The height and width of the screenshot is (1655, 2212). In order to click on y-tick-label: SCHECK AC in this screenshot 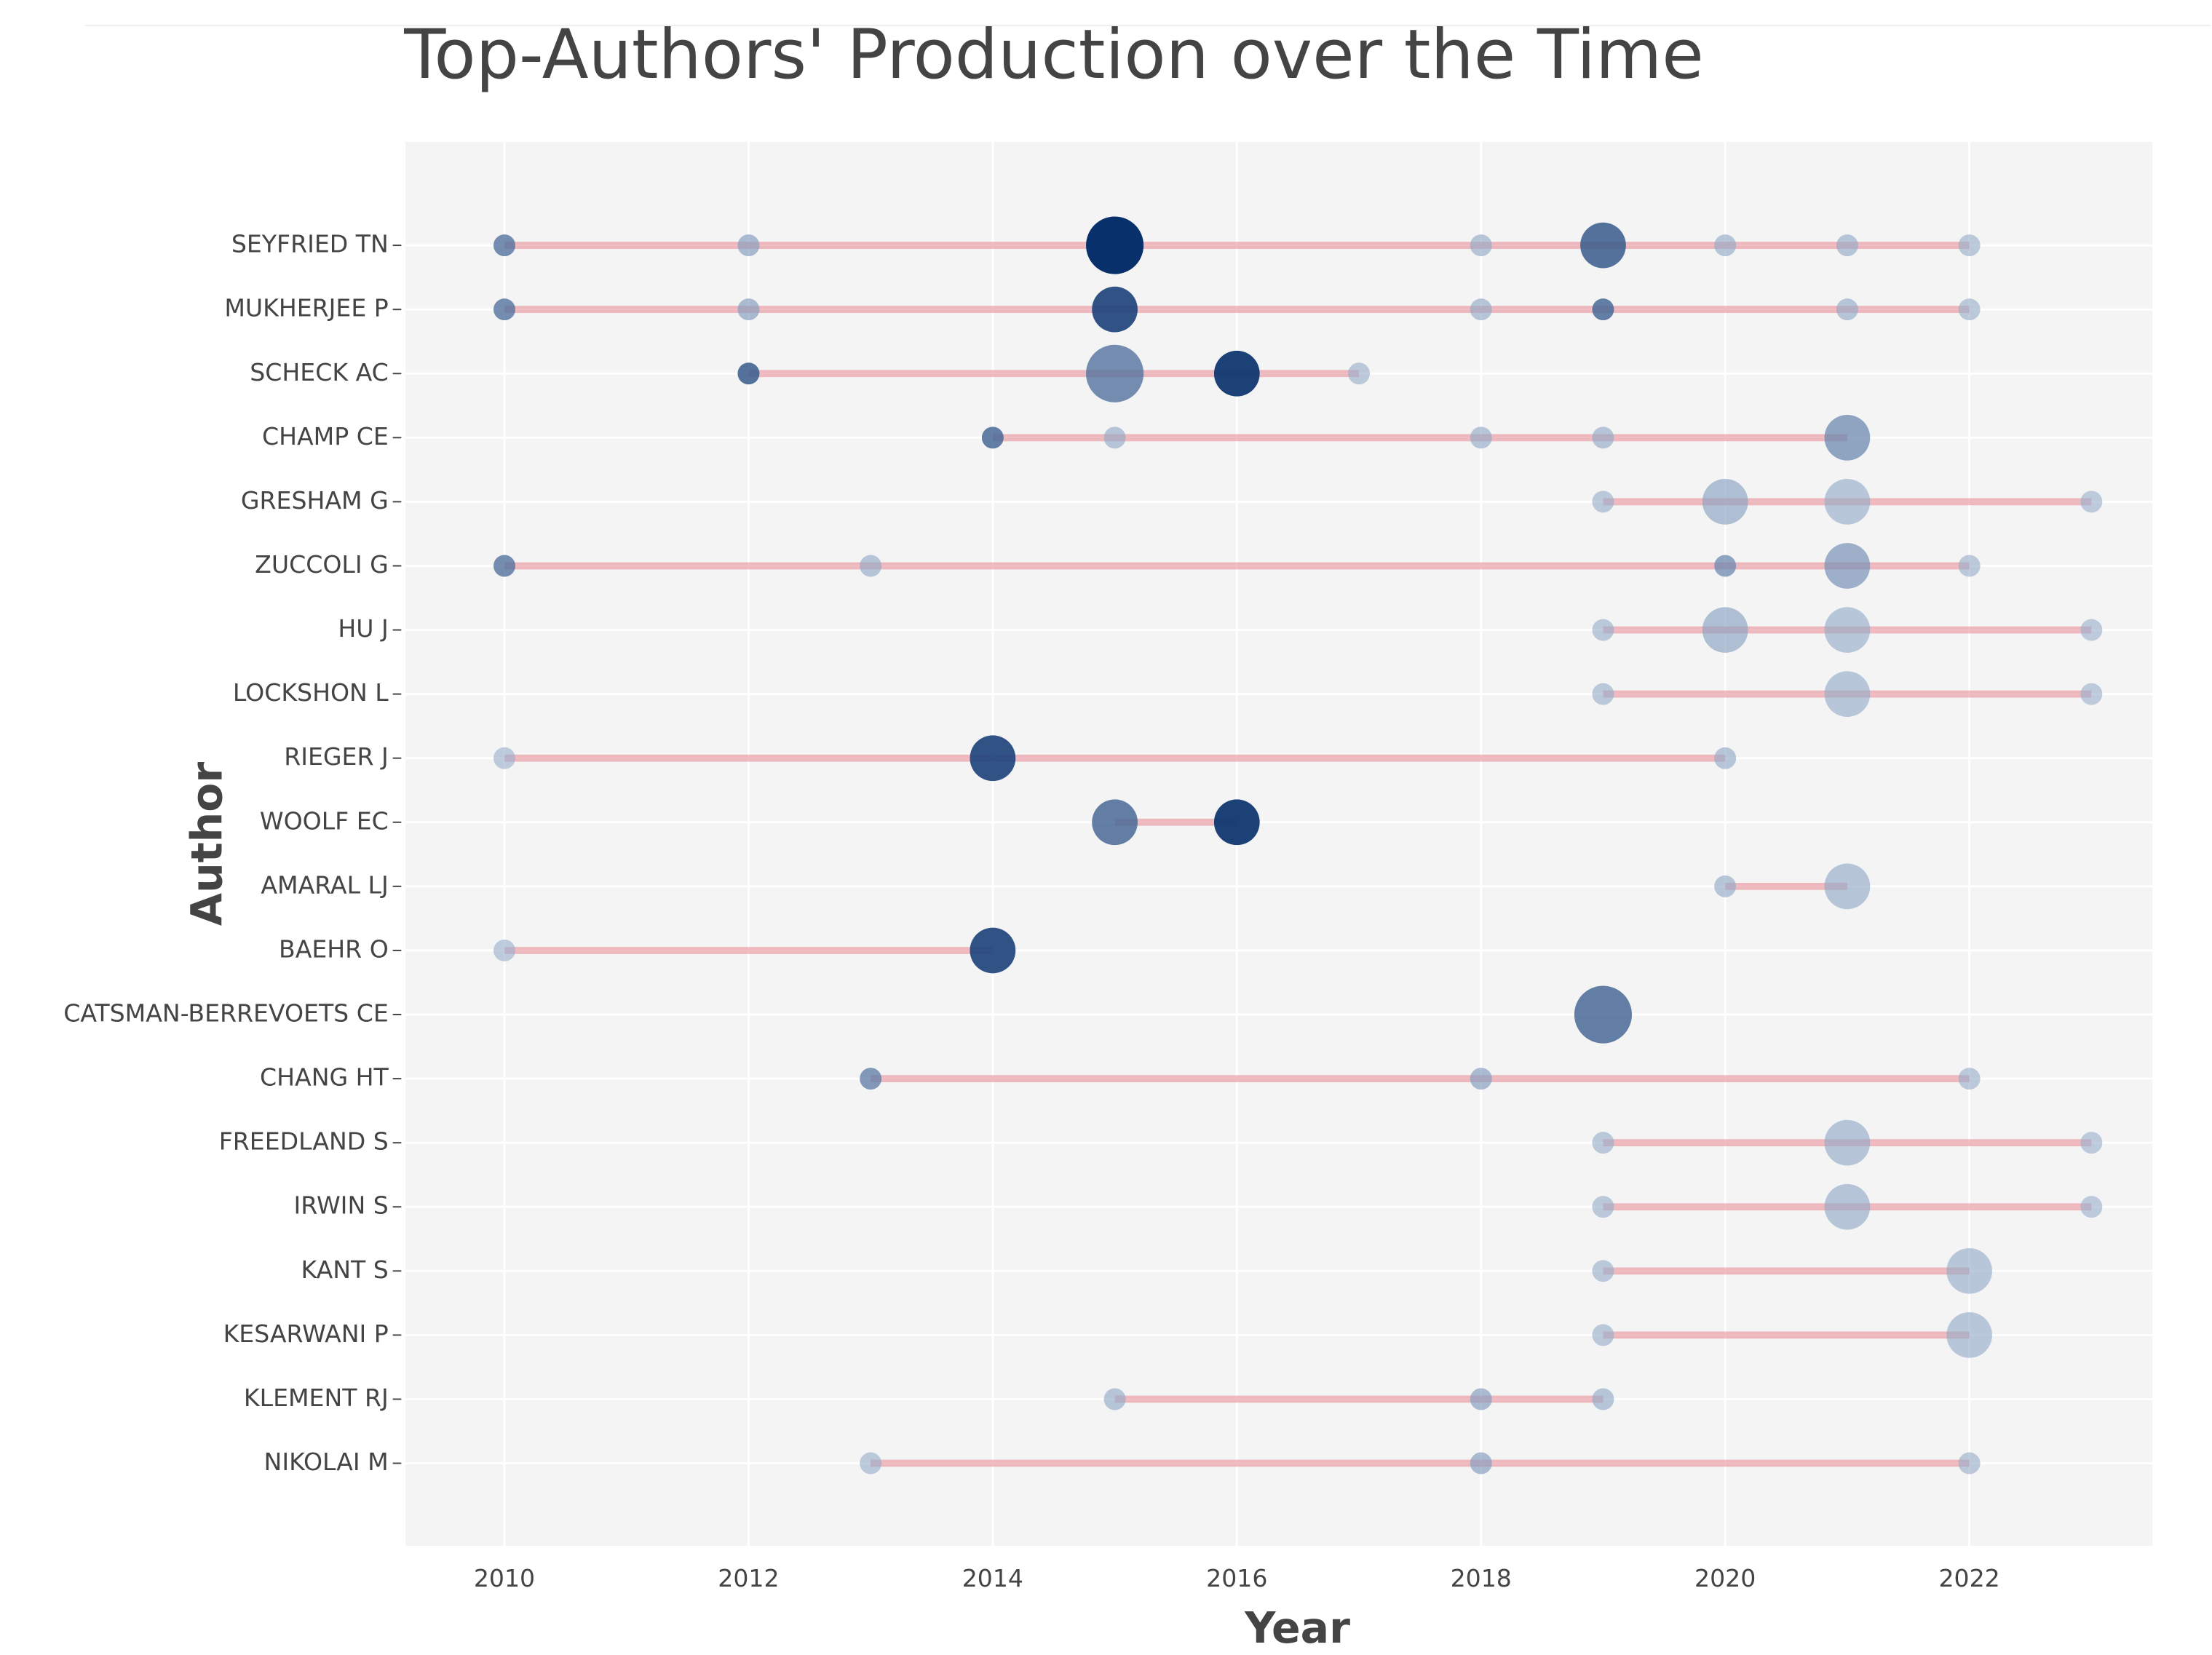, I will do `click(319, 372)`.